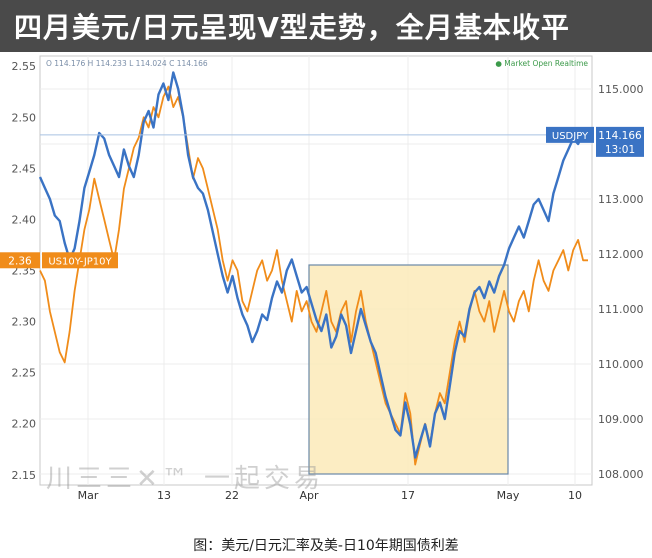  I want to click on watermark: 川三三✕™ 一起交易, so click(185, 479).